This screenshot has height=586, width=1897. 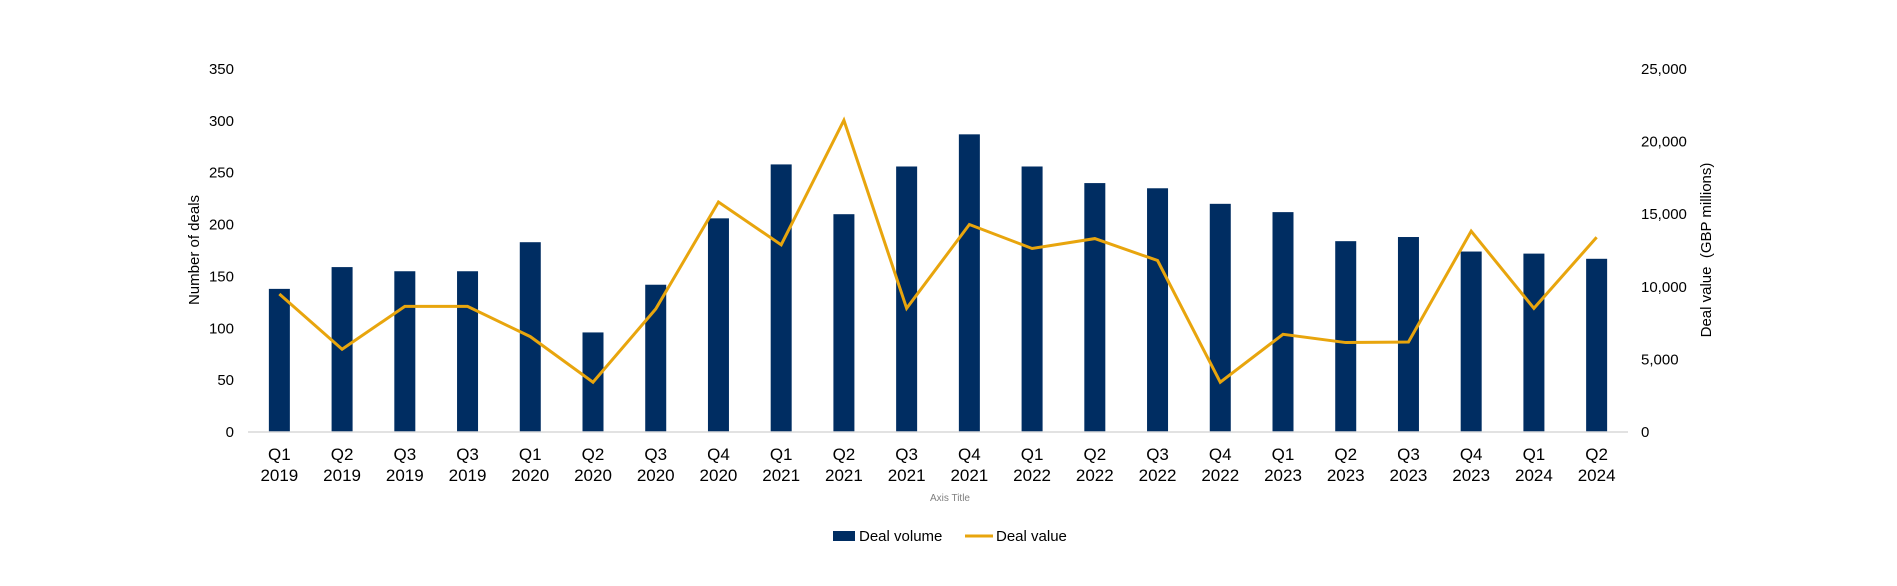 What do you see at coordinates (1645, 432) in the screenshot?
I see `right-tick-label: 0` at bounding box center [1645, 432].